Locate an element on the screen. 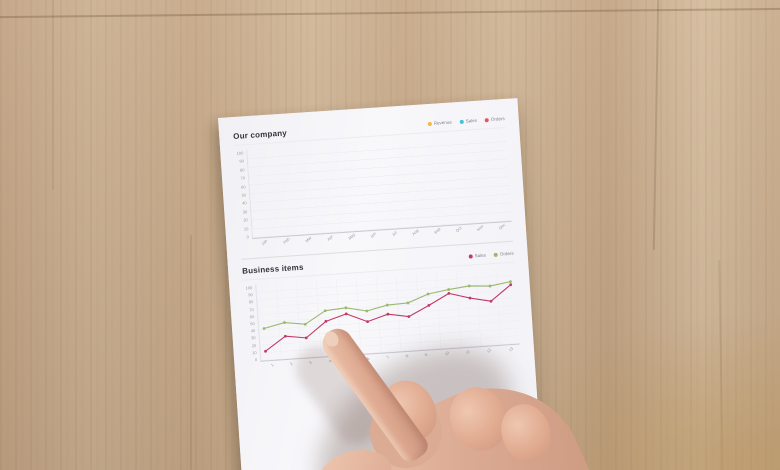 The width and height of the screenshot is (780, 470). line-chart-canvas is located at coordinates (387, 316).